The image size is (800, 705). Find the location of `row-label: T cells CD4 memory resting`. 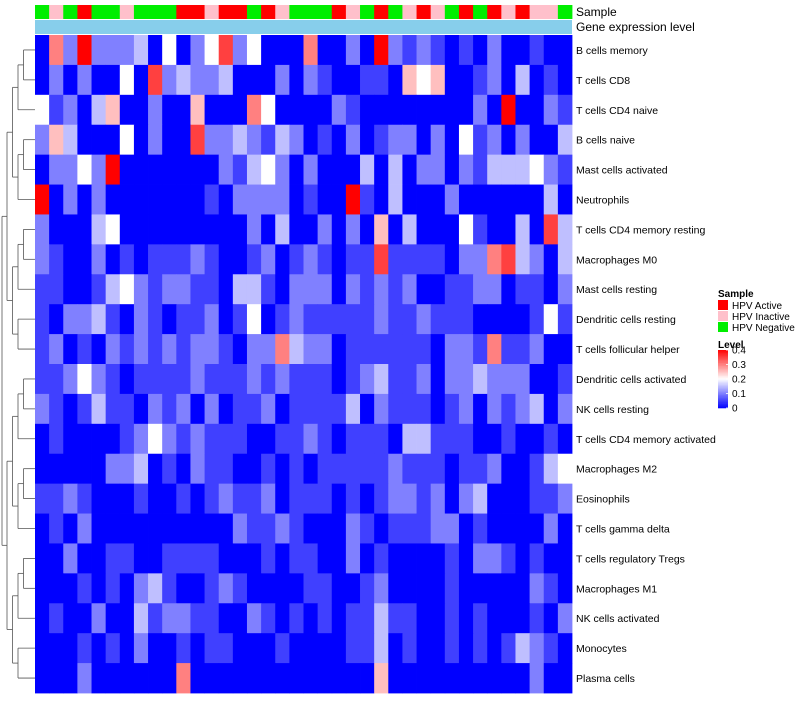

row-label: T cells CD4 memory resting is located at coordinates (640, 230).